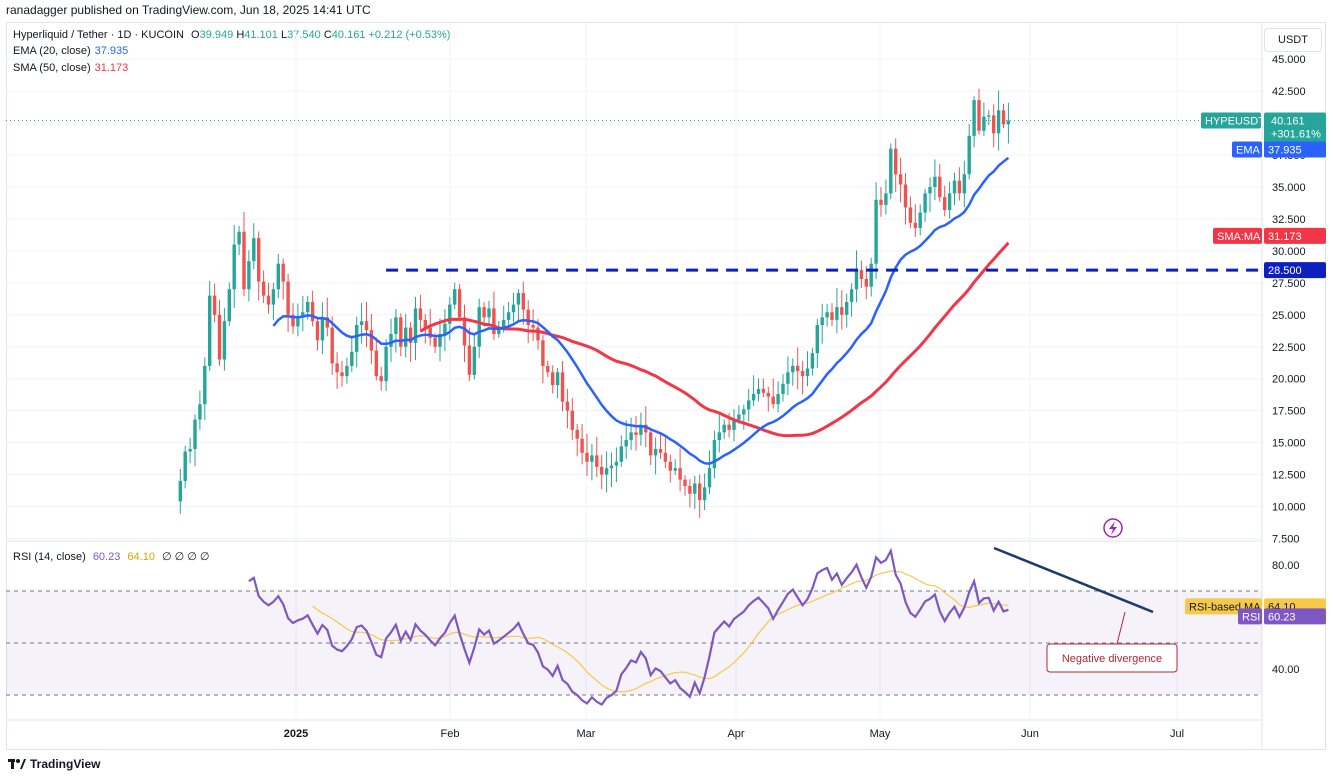  What do you see at coordinates (52, 68) in the screenshot?
I see `sma-legend-label: SMA (50, close)` at bounding box center [52, 68].